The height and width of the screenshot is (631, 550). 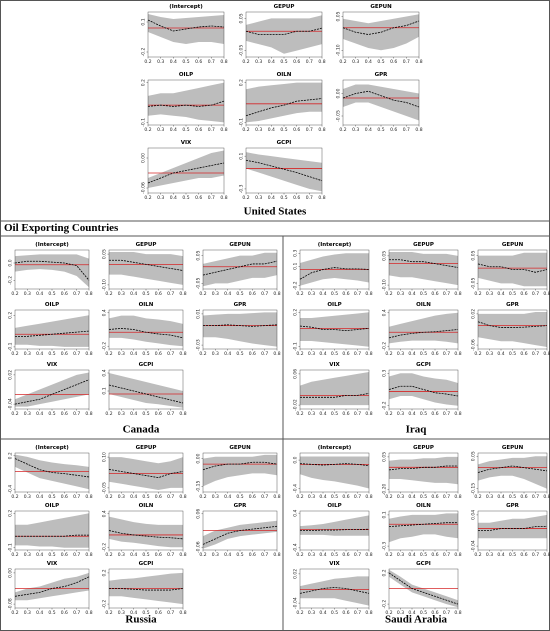 I want to click on panel-title: GEPUP, so click(x=284, y=7).